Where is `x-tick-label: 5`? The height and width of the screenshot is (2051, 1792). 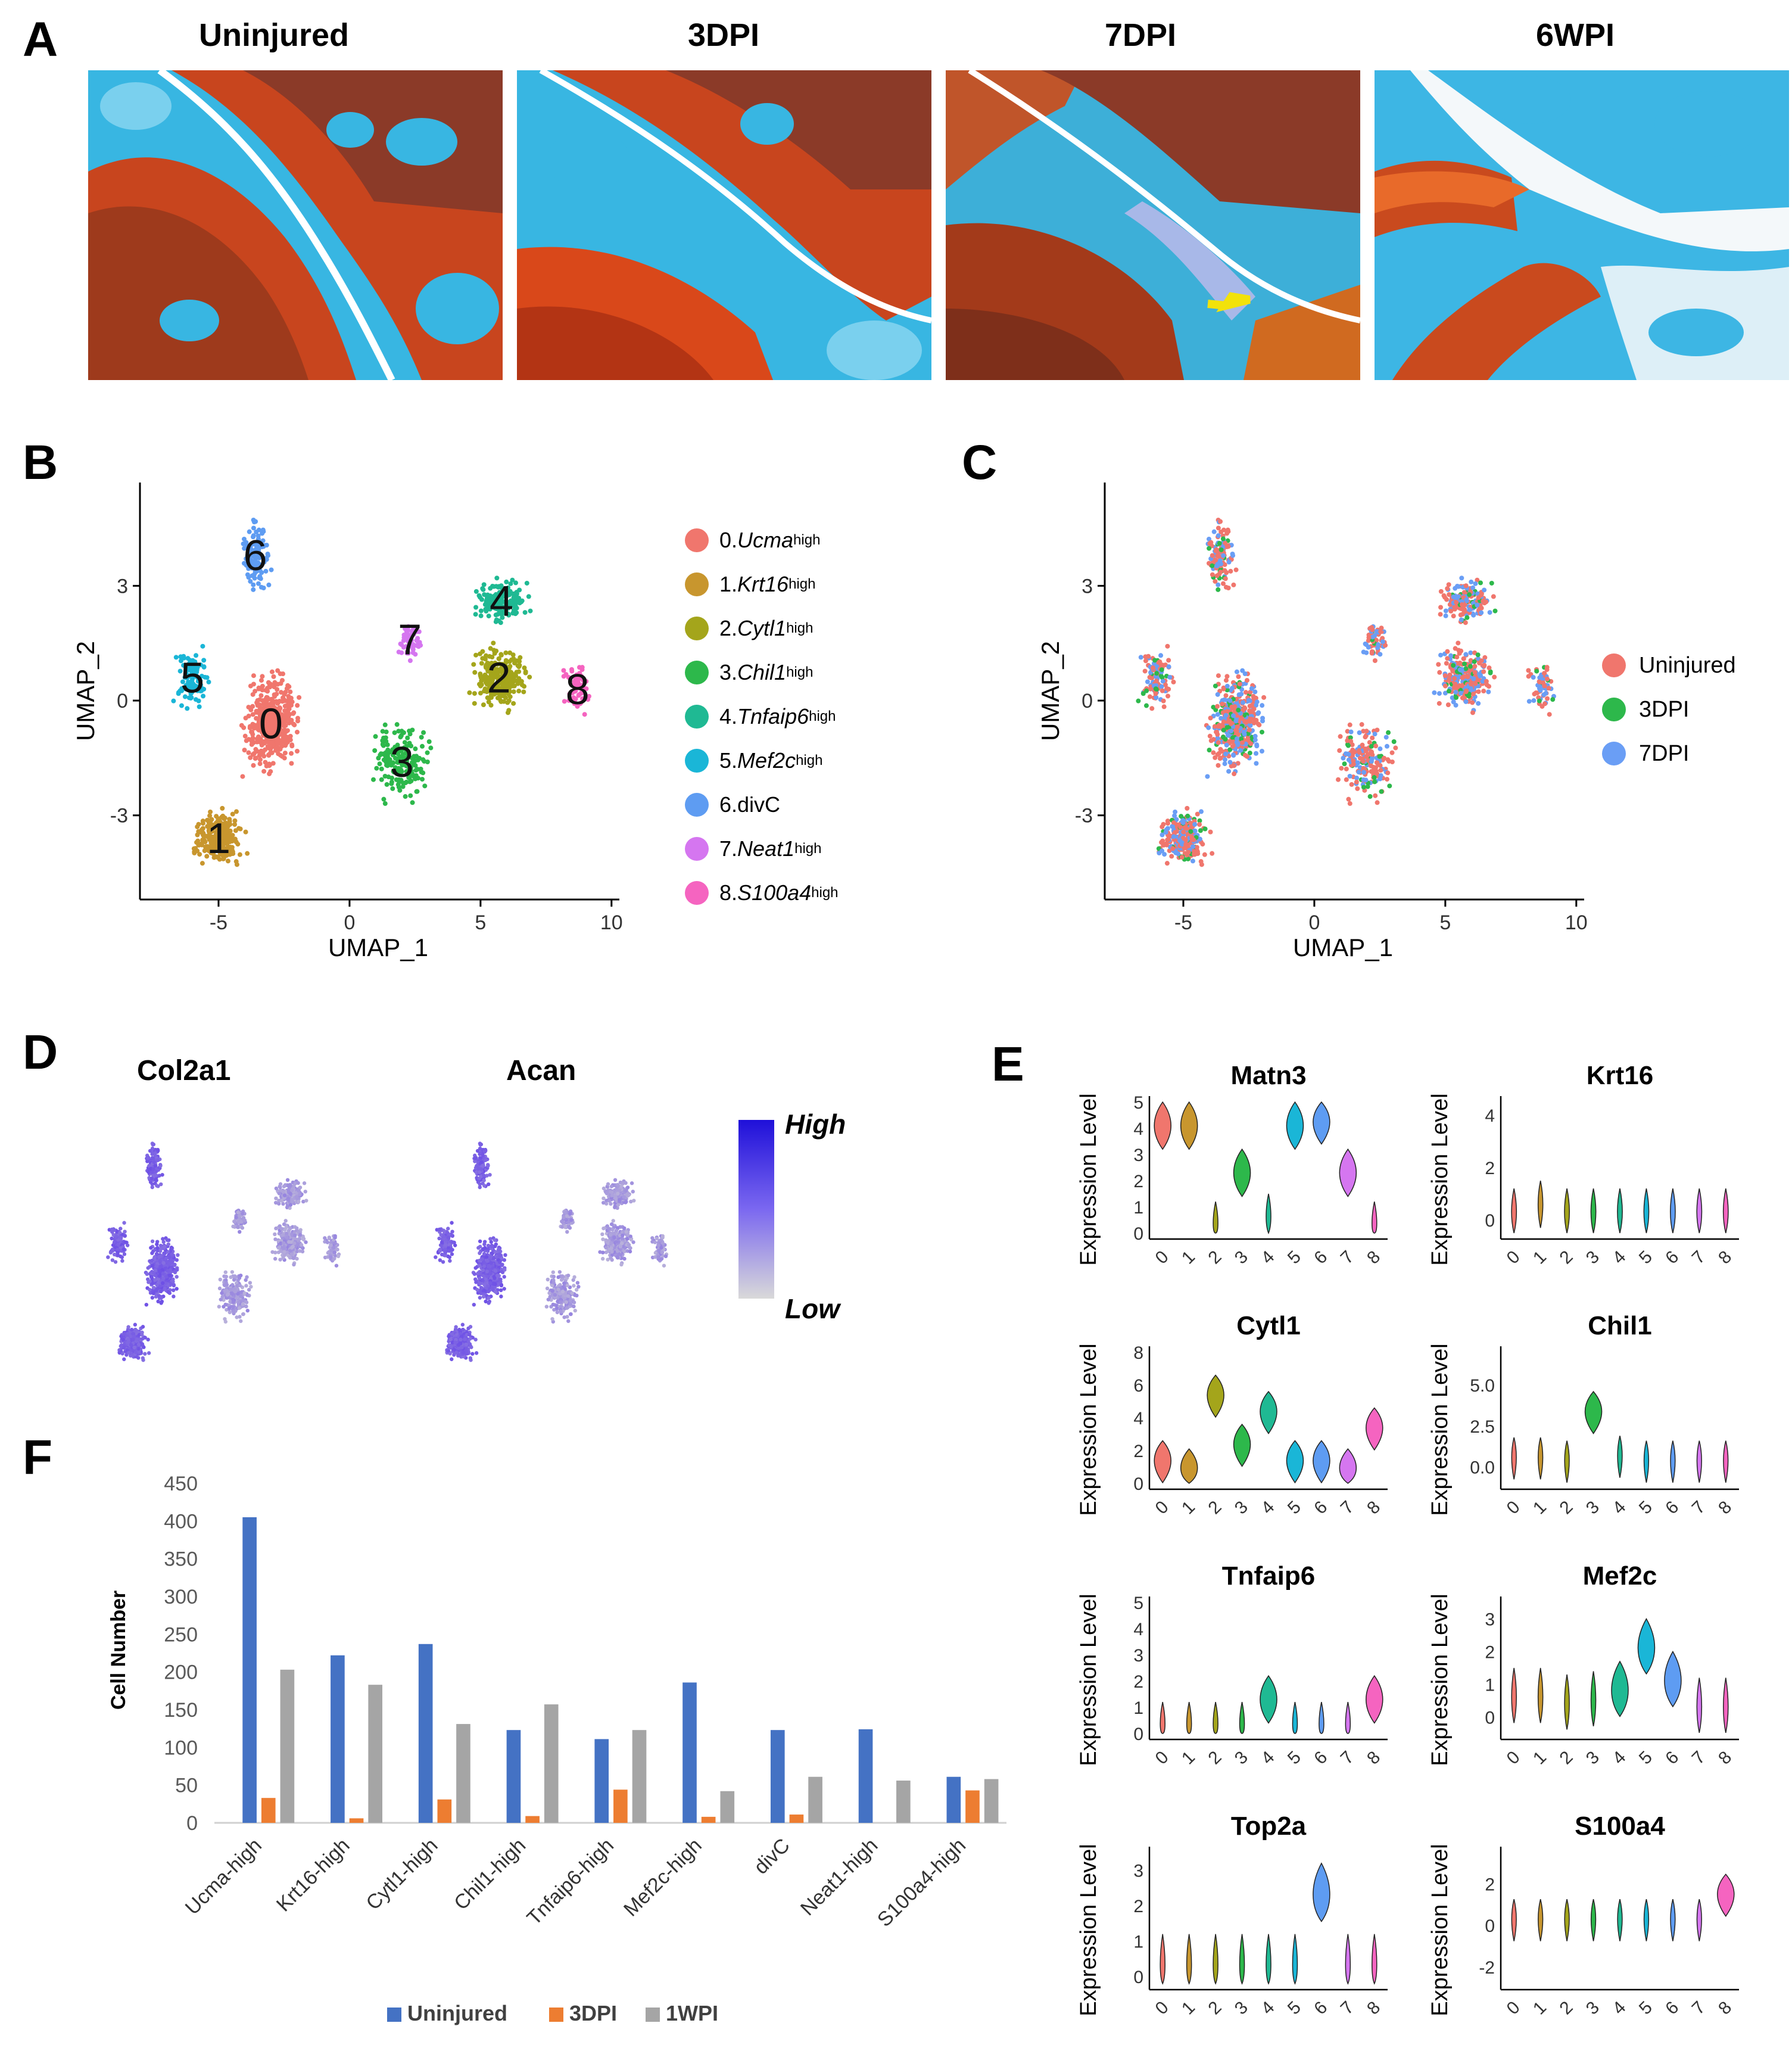 x-tick-label: 5 is located at coordinates (1445, 922).